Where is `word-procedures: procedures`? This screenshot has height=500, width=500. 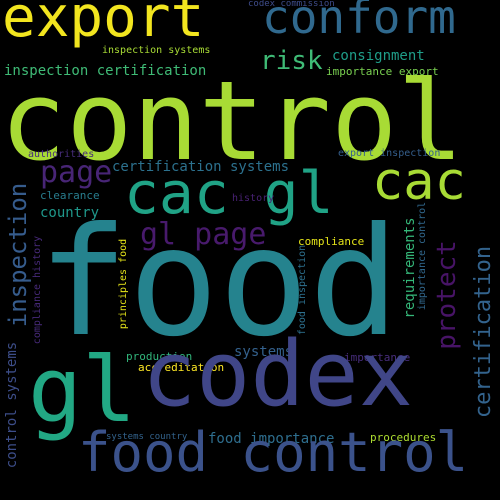
word-procedures: procedures is located at coordinates (403, 437).